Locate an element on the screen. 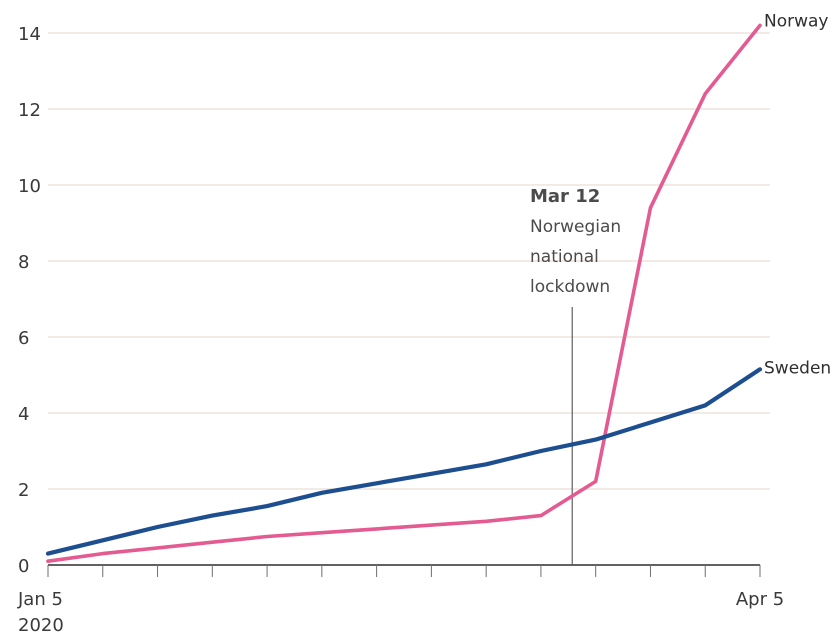 Image resolution: width=834 pixels, height=638 pixels. y-tick-label: 0 is located at coordinates (23, 566).